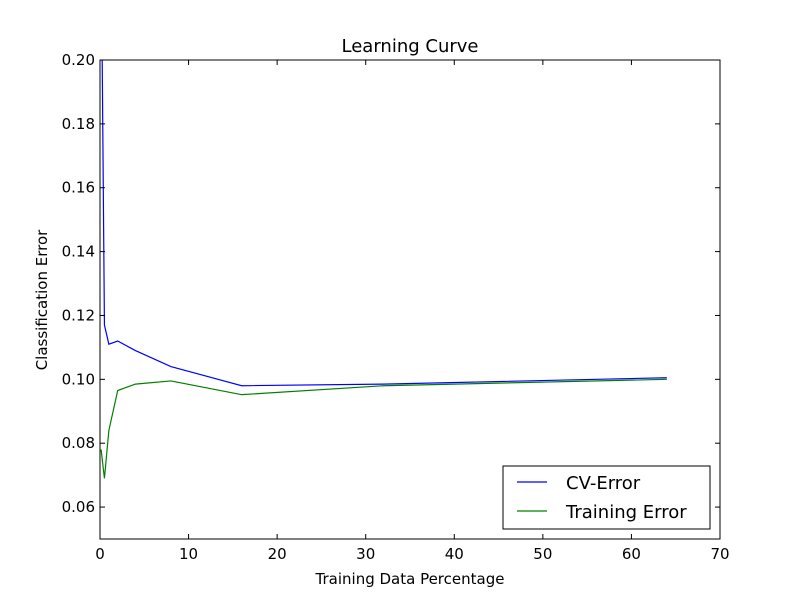  I want to click on series-line-training-error, so click(383, 428).